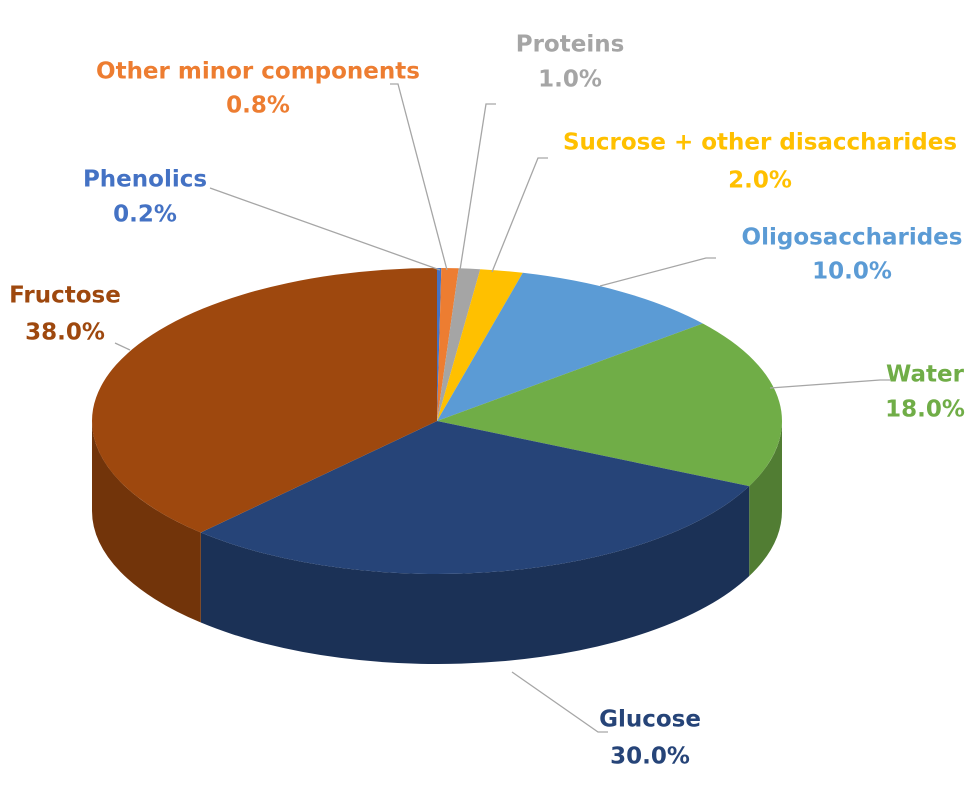 The height and width of the screenshot is (802, 980). What do you see at coordinates (570, 45) in the screenshot?
I see `slice-label: Proteins` at bounding box center [570, 45].